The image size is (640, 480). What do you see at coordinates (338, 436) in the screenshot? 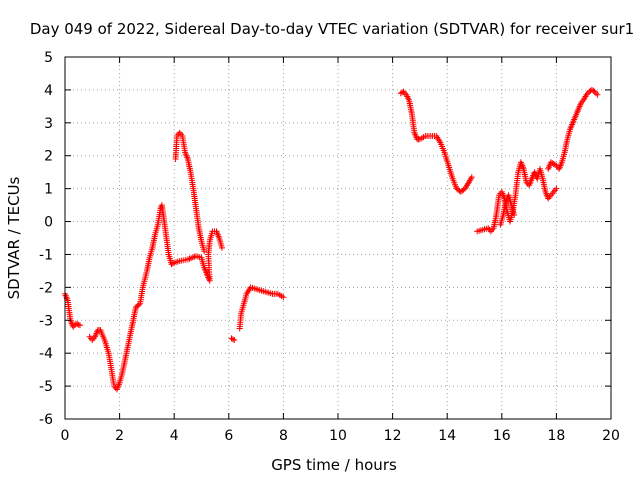
I see `x-tick-label: 10` at bounding box center [338, 436].